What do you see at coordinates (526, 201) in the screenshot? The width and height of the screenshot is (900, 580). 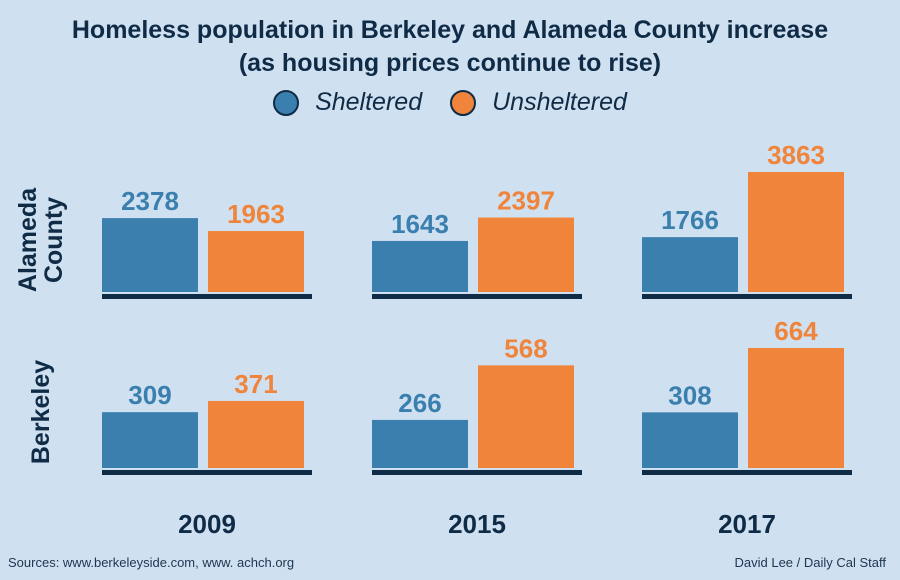 I see `value-label-unsheltered-0-1: 2397` at bounding box center [526, 201].